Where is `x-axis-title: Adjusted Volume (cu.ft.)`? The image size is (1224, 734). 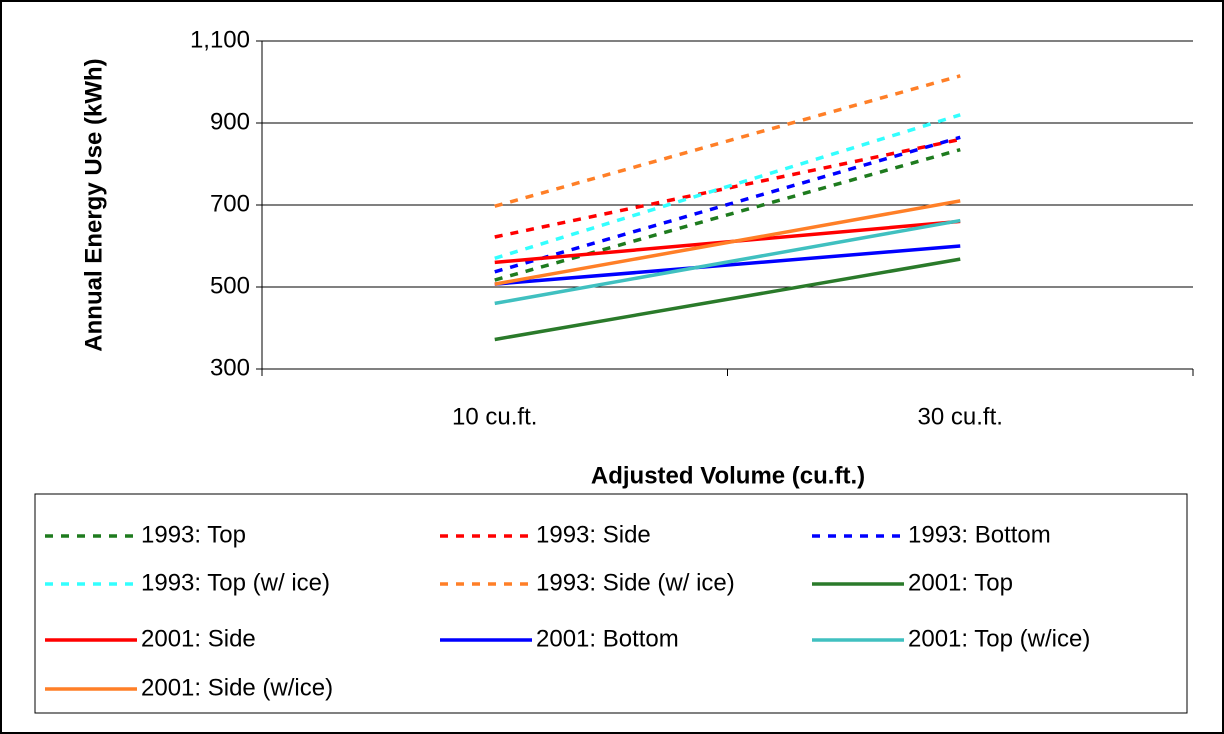
x-axis-title: Adjusted Volume (cu.ft.) is located at coordinates (728, 475).